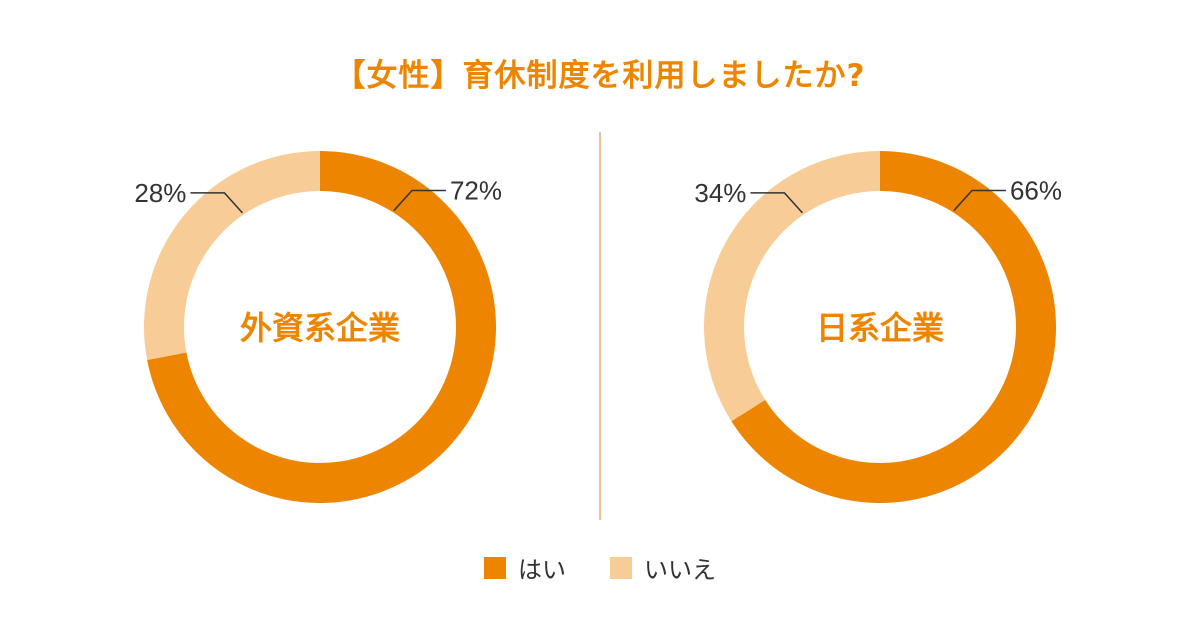 This screenshot has width=1200, height=627. Describe the element at coordinates (600, 76) in the screenshot. I see `chart-title: 【女性】育休制度を利用しましたか?` at that location.